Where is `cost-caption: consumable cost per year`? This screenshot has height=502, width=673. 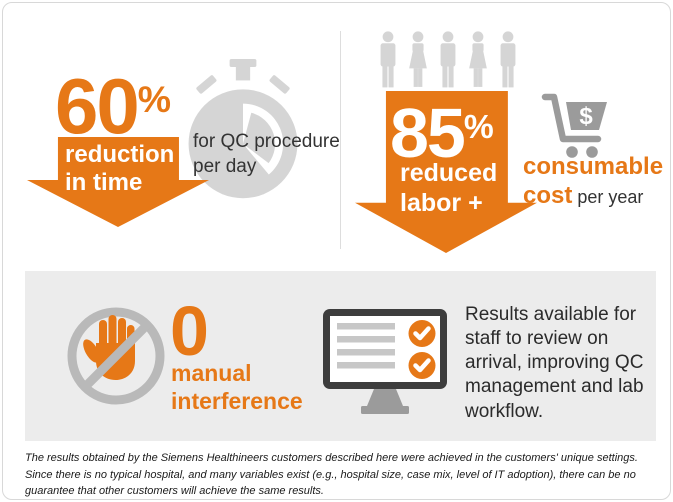 cost-caption: consumable cost per year is located at coordinates (593, 182).